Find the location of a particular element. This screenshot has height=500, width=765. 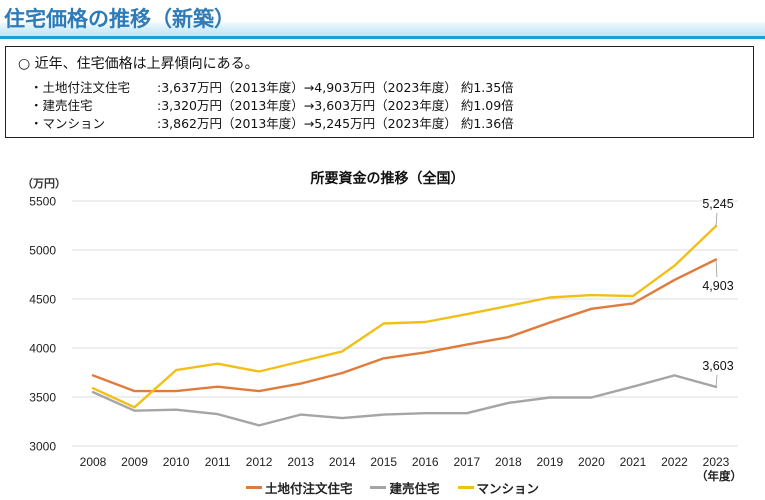

y-tick-label: 5000 is located at coordinates (42, 251).